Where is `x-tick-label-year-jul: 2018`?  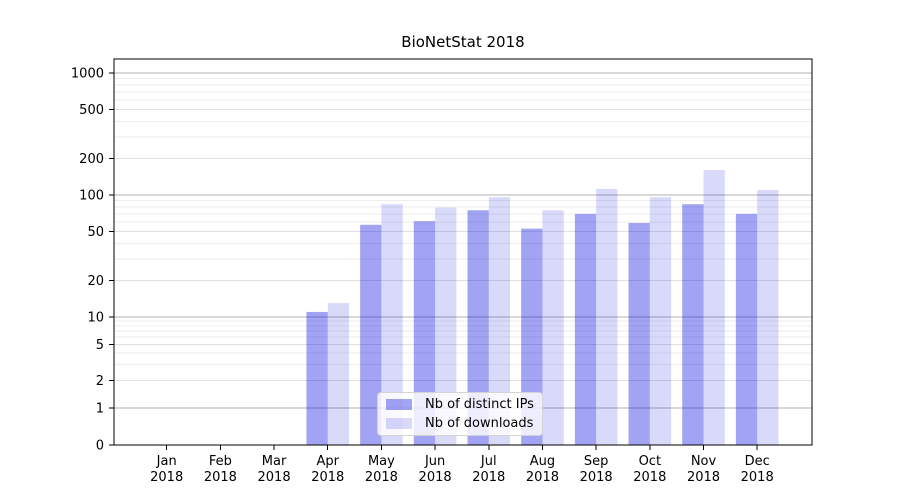
x-tick-label-year-jul: 2018 is located at coordinates (488, 477).